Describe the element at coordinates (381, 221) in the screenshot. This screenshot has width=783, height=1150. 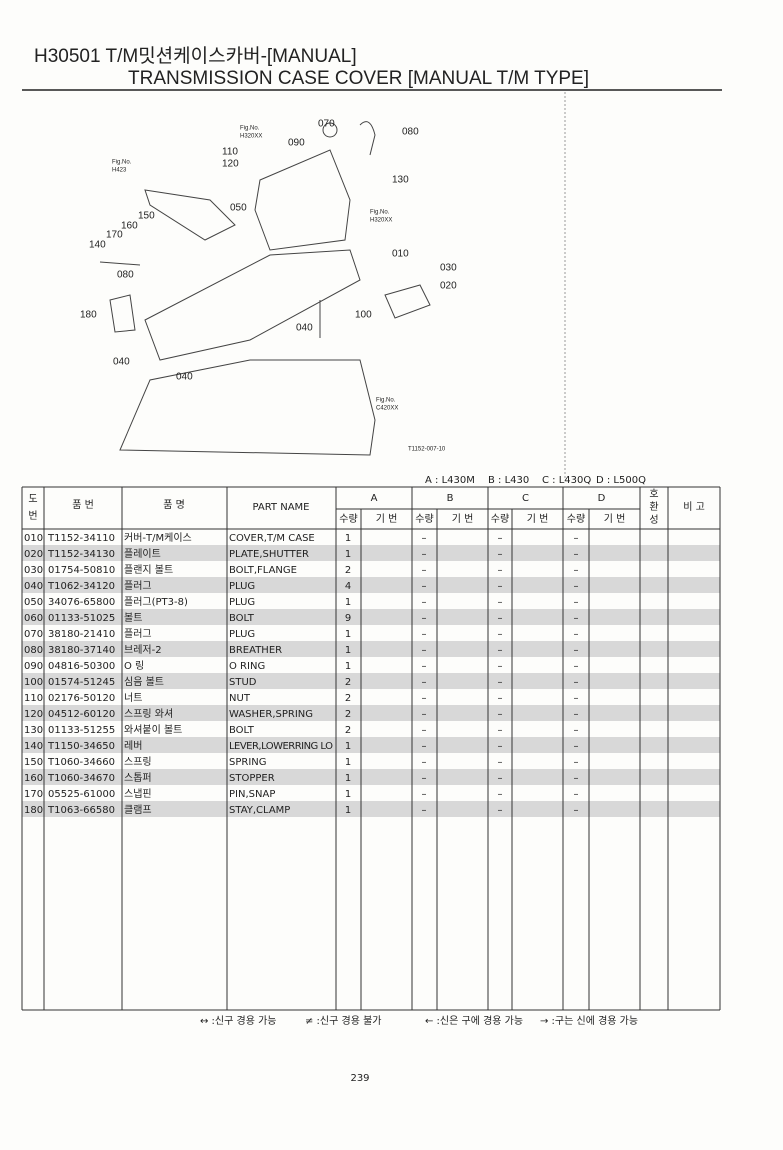
I see `callout-label: H320XX` at that location.